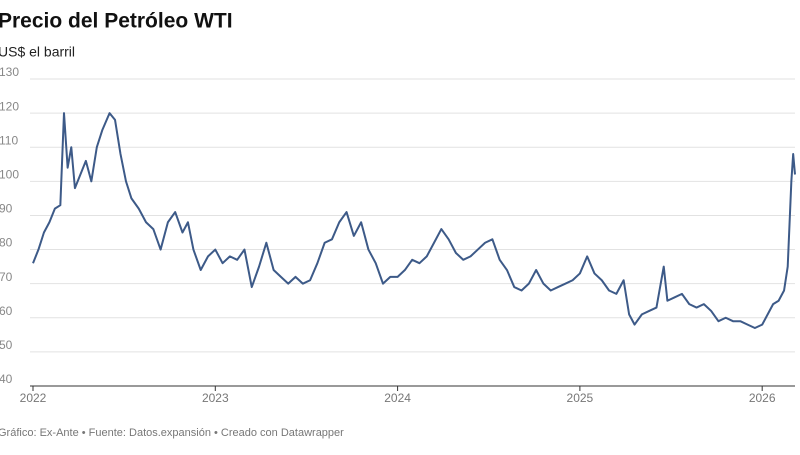 The image size is (800, 455). I want to click on y-tick-label: 70, so click(6, 277).